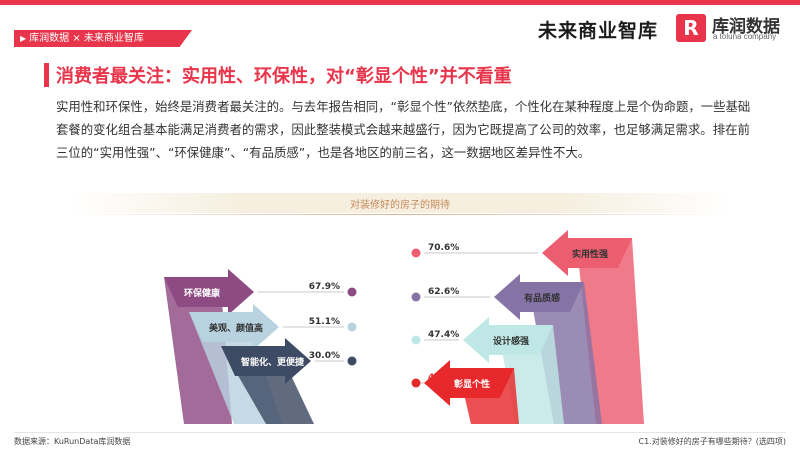  Describe the element at coordinates (542, 298) in the screenshot. I see `bar-label: 有品质感` at that location.